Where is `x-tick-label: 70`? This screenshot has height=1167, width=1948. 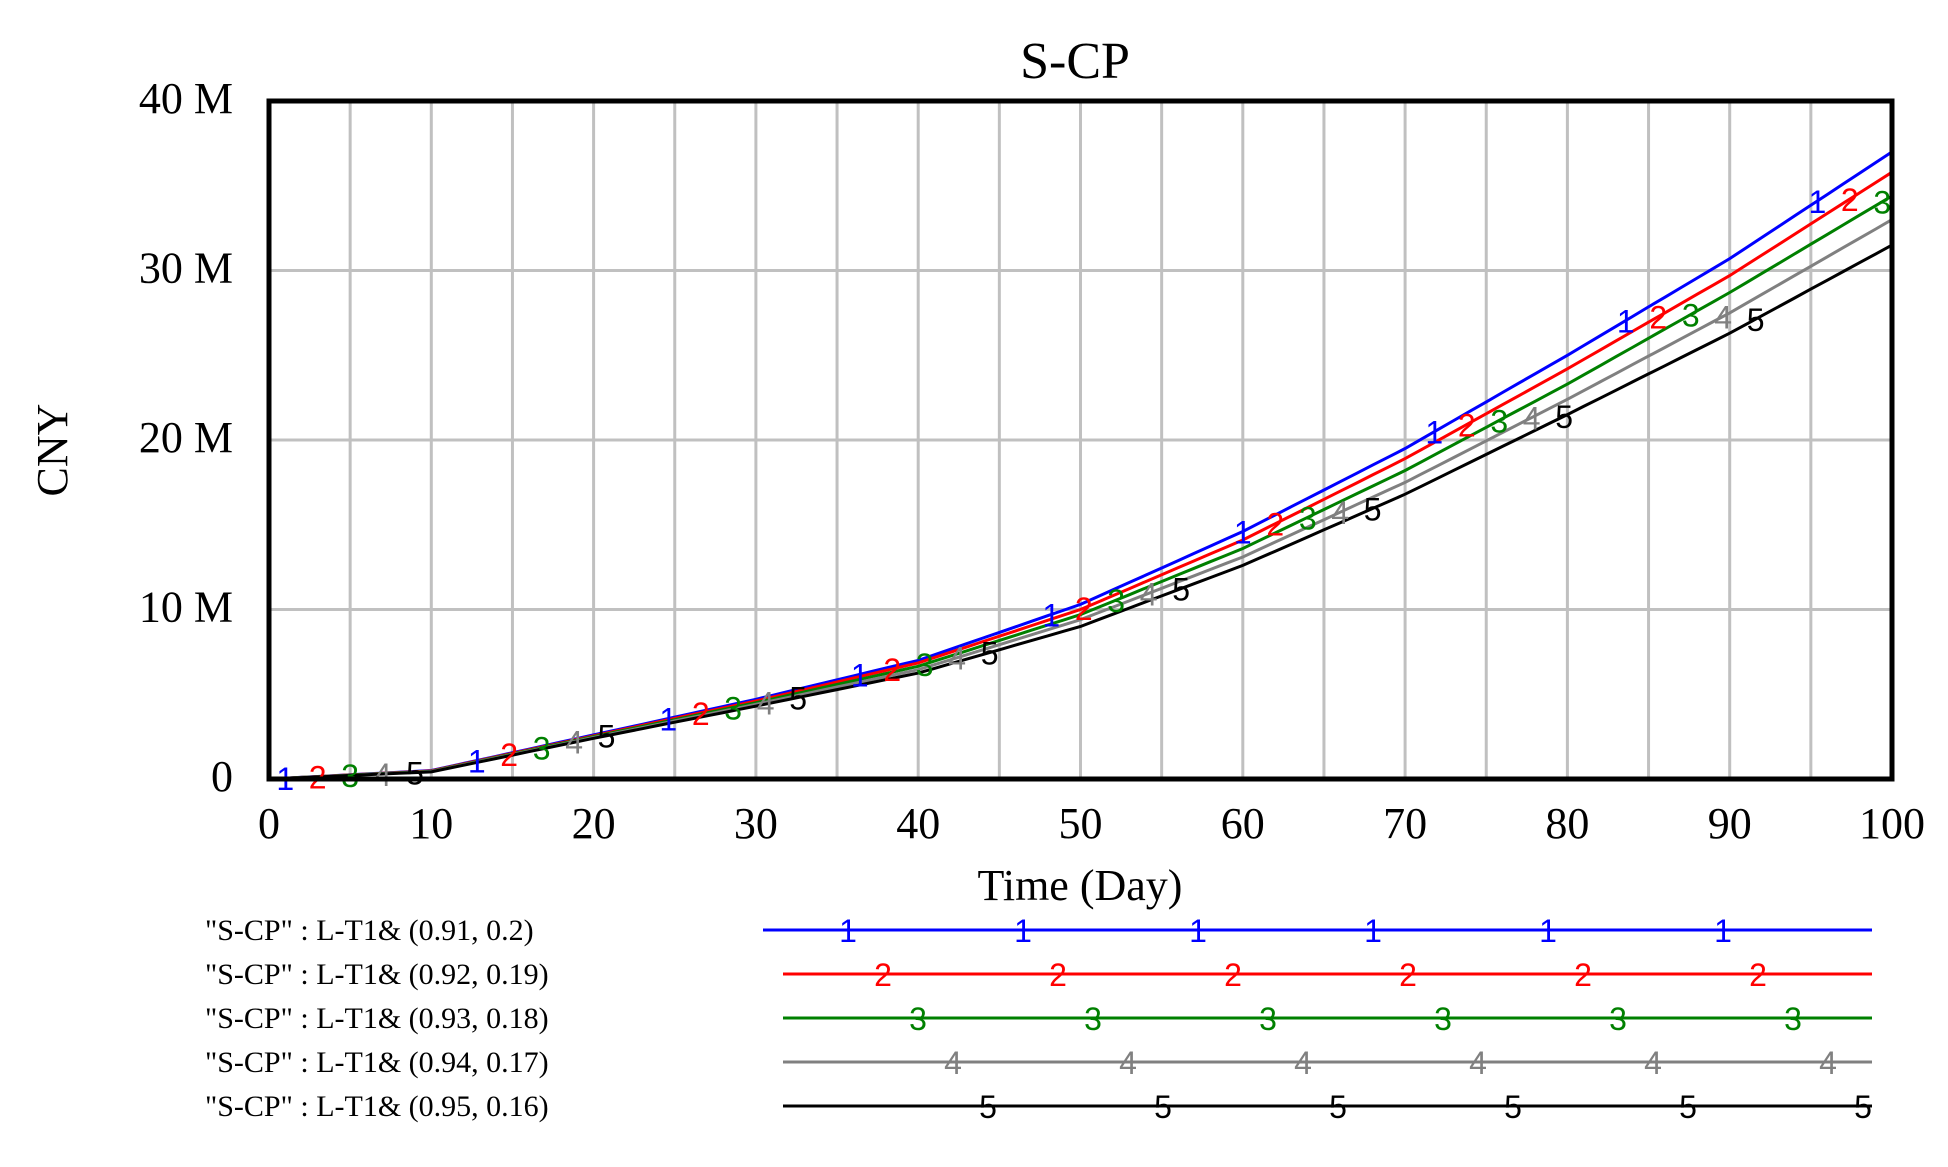
x-tick-label: 70 is located at coordinates (1405, 823).